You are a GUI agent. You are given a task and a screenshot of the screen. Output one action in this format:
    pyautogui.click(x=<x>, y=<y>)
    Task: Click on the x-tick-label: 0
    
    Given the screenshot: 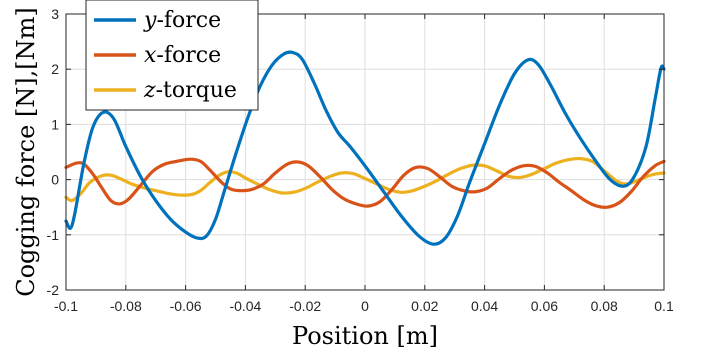 What is the action you would take?
    pyautogui.click(x=365, y=306)
    